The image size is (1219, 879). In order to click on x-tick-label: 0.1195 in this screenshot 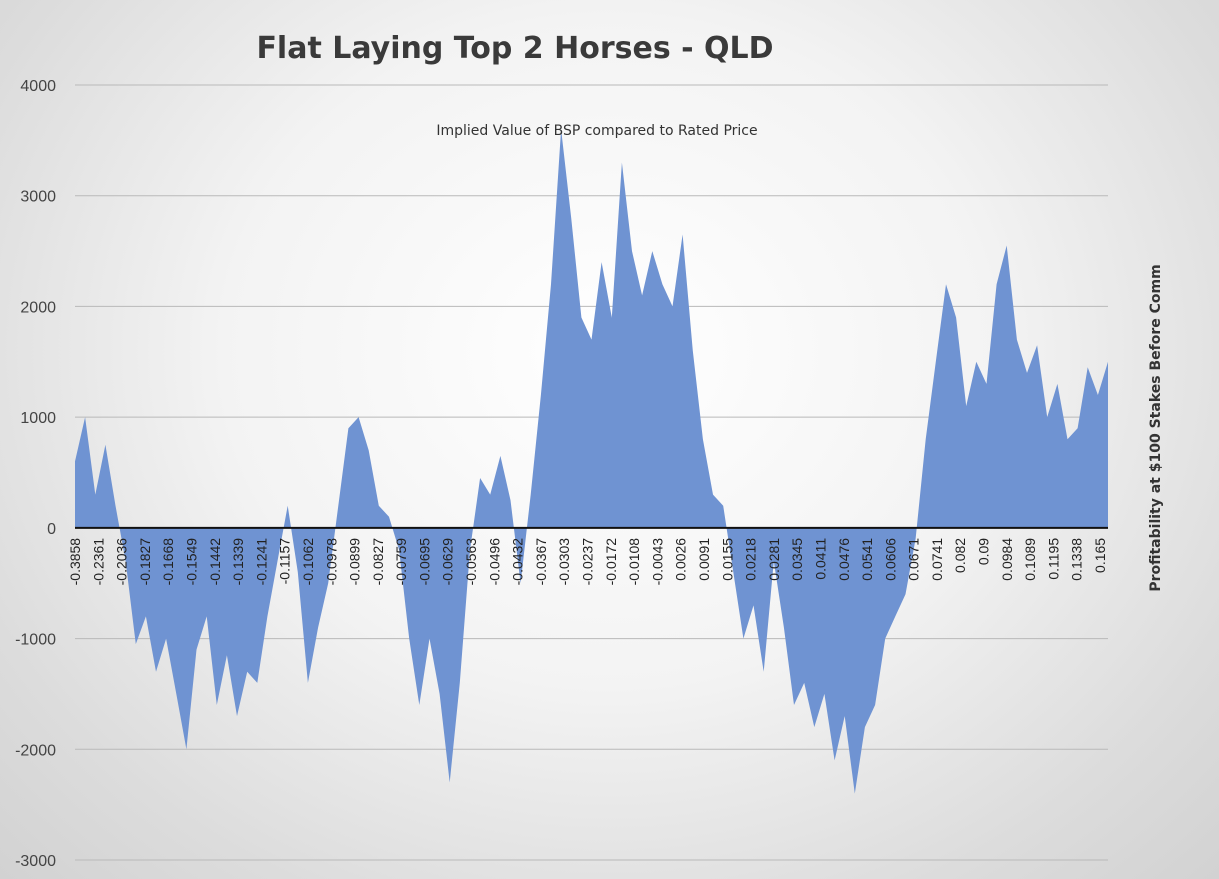, I will do `click(1053, 559)`.